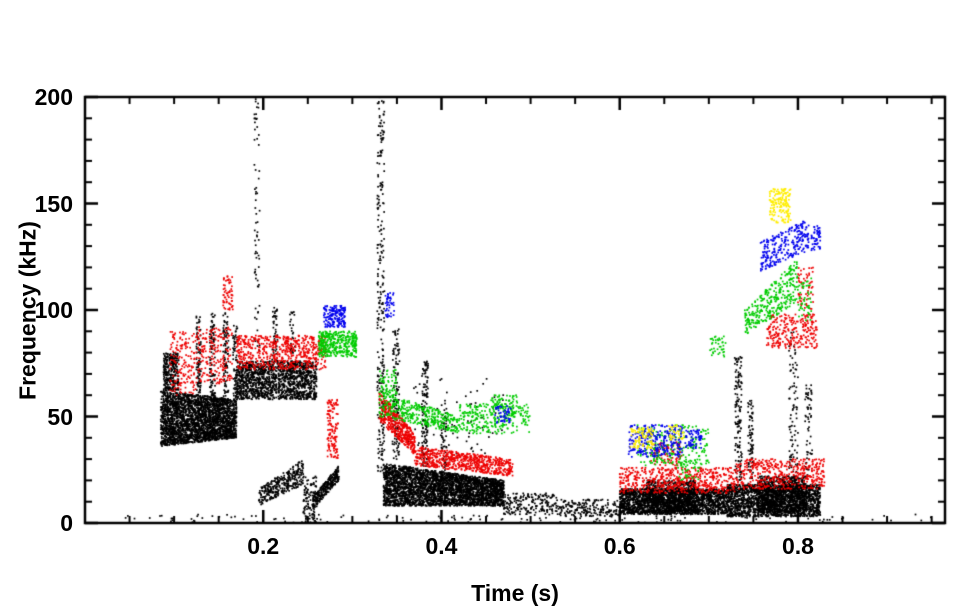  Describe the element at coordinates (441, 546) in the screenshot. I see `x-tick-label: 0.4` at that location.